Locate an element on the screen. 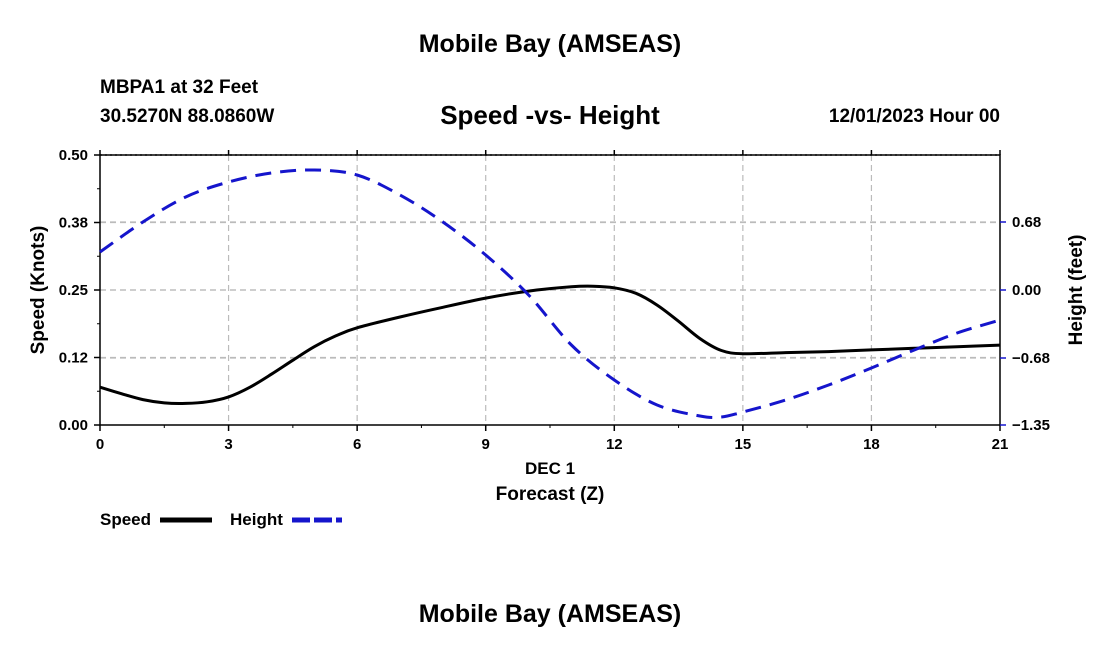 Image resolution: width=1100 pixels, height=650 pixels. x-tick-label: 15 is located at coordinates (743, 444).